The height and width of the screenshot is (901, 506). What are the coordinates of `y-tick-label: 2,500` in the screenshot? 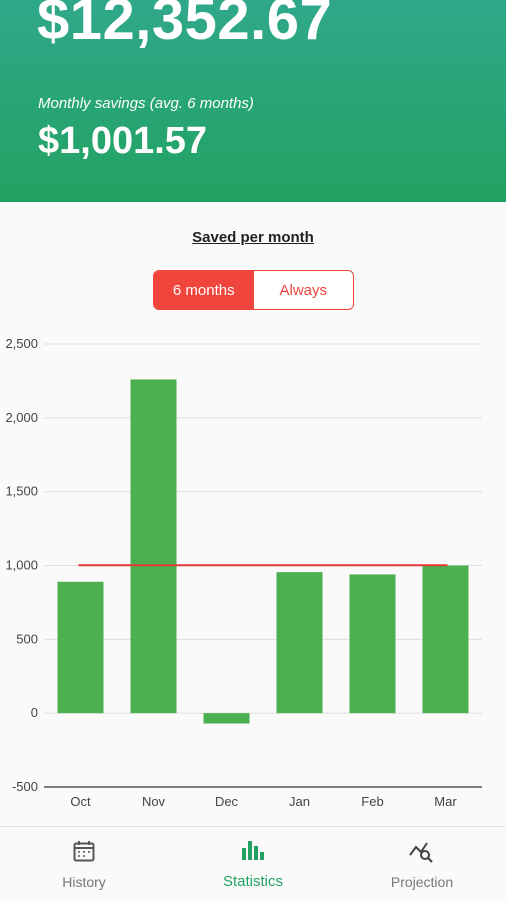 It's located at (21, 343).